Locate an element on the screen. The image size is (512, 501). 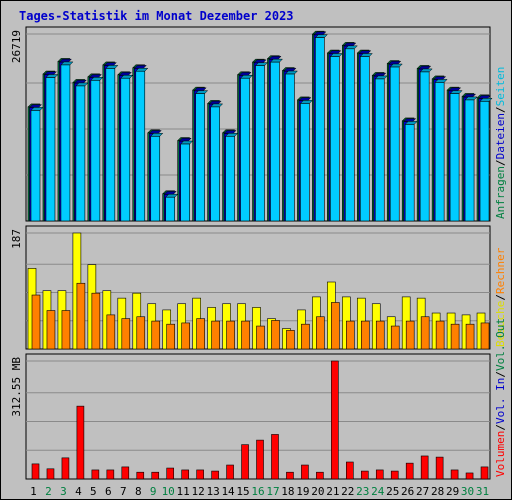
x-tick-label-29: 29 is located at coordinates (452, 491).